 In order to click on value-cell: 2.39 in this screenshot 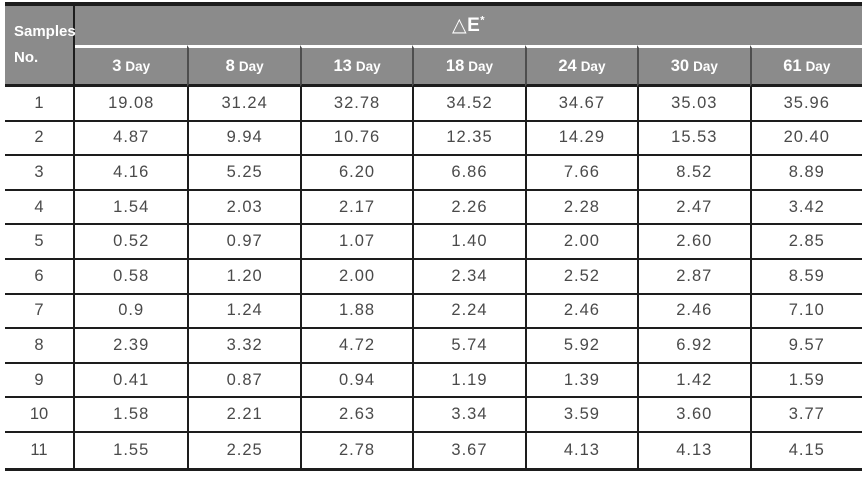, I will do `click(131, 346)`.